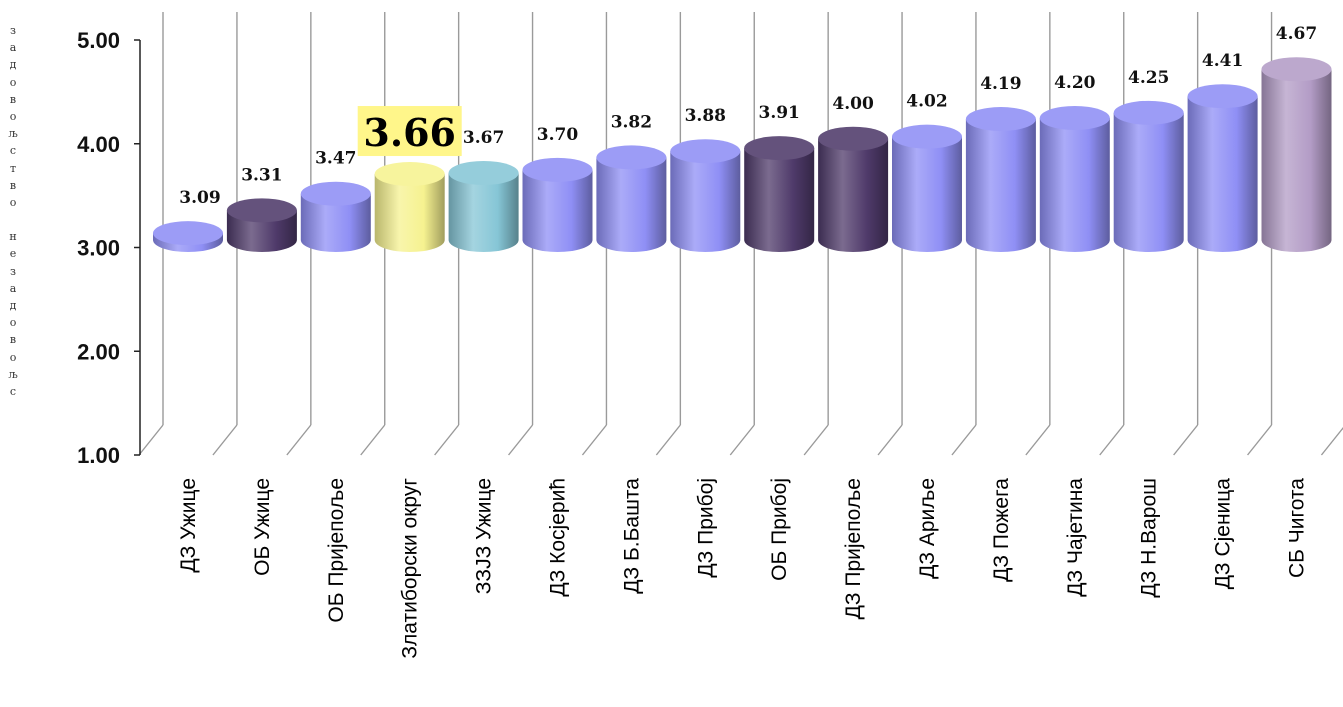 This screenshot has height=707, width=1343. What do you see at coordinates (98, 351) in the screenshot?
I see `y-tick-label: 2.00` at bounding box center [98, 351].